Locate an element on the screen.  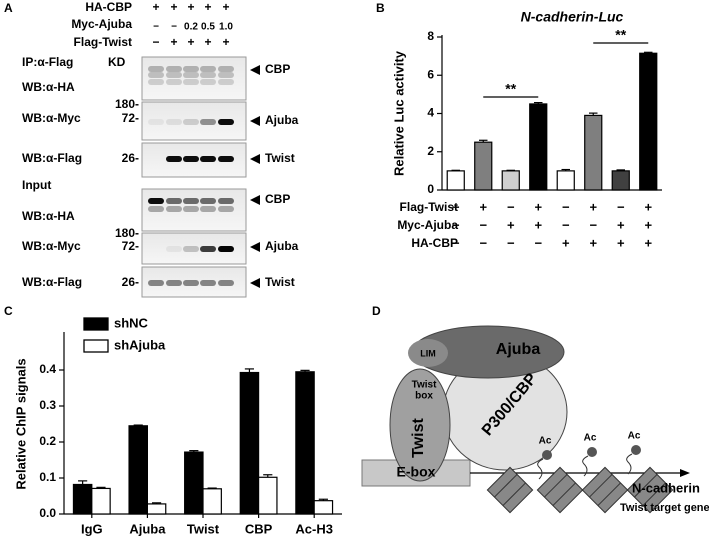
blot-image is located at coordinates (194, 210).